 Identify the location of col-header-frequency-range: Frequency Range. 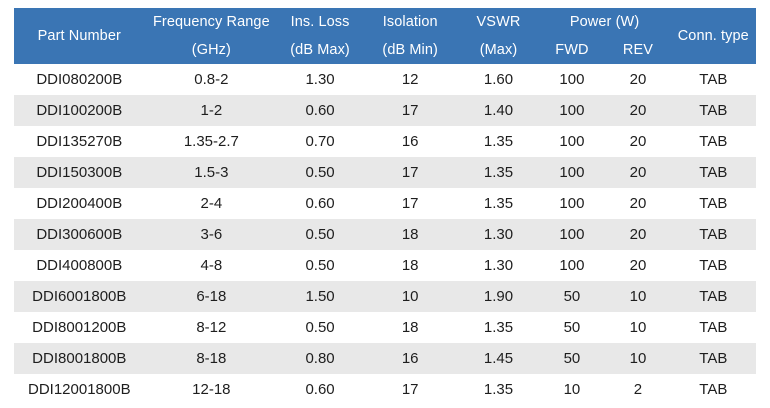
(211, 22).